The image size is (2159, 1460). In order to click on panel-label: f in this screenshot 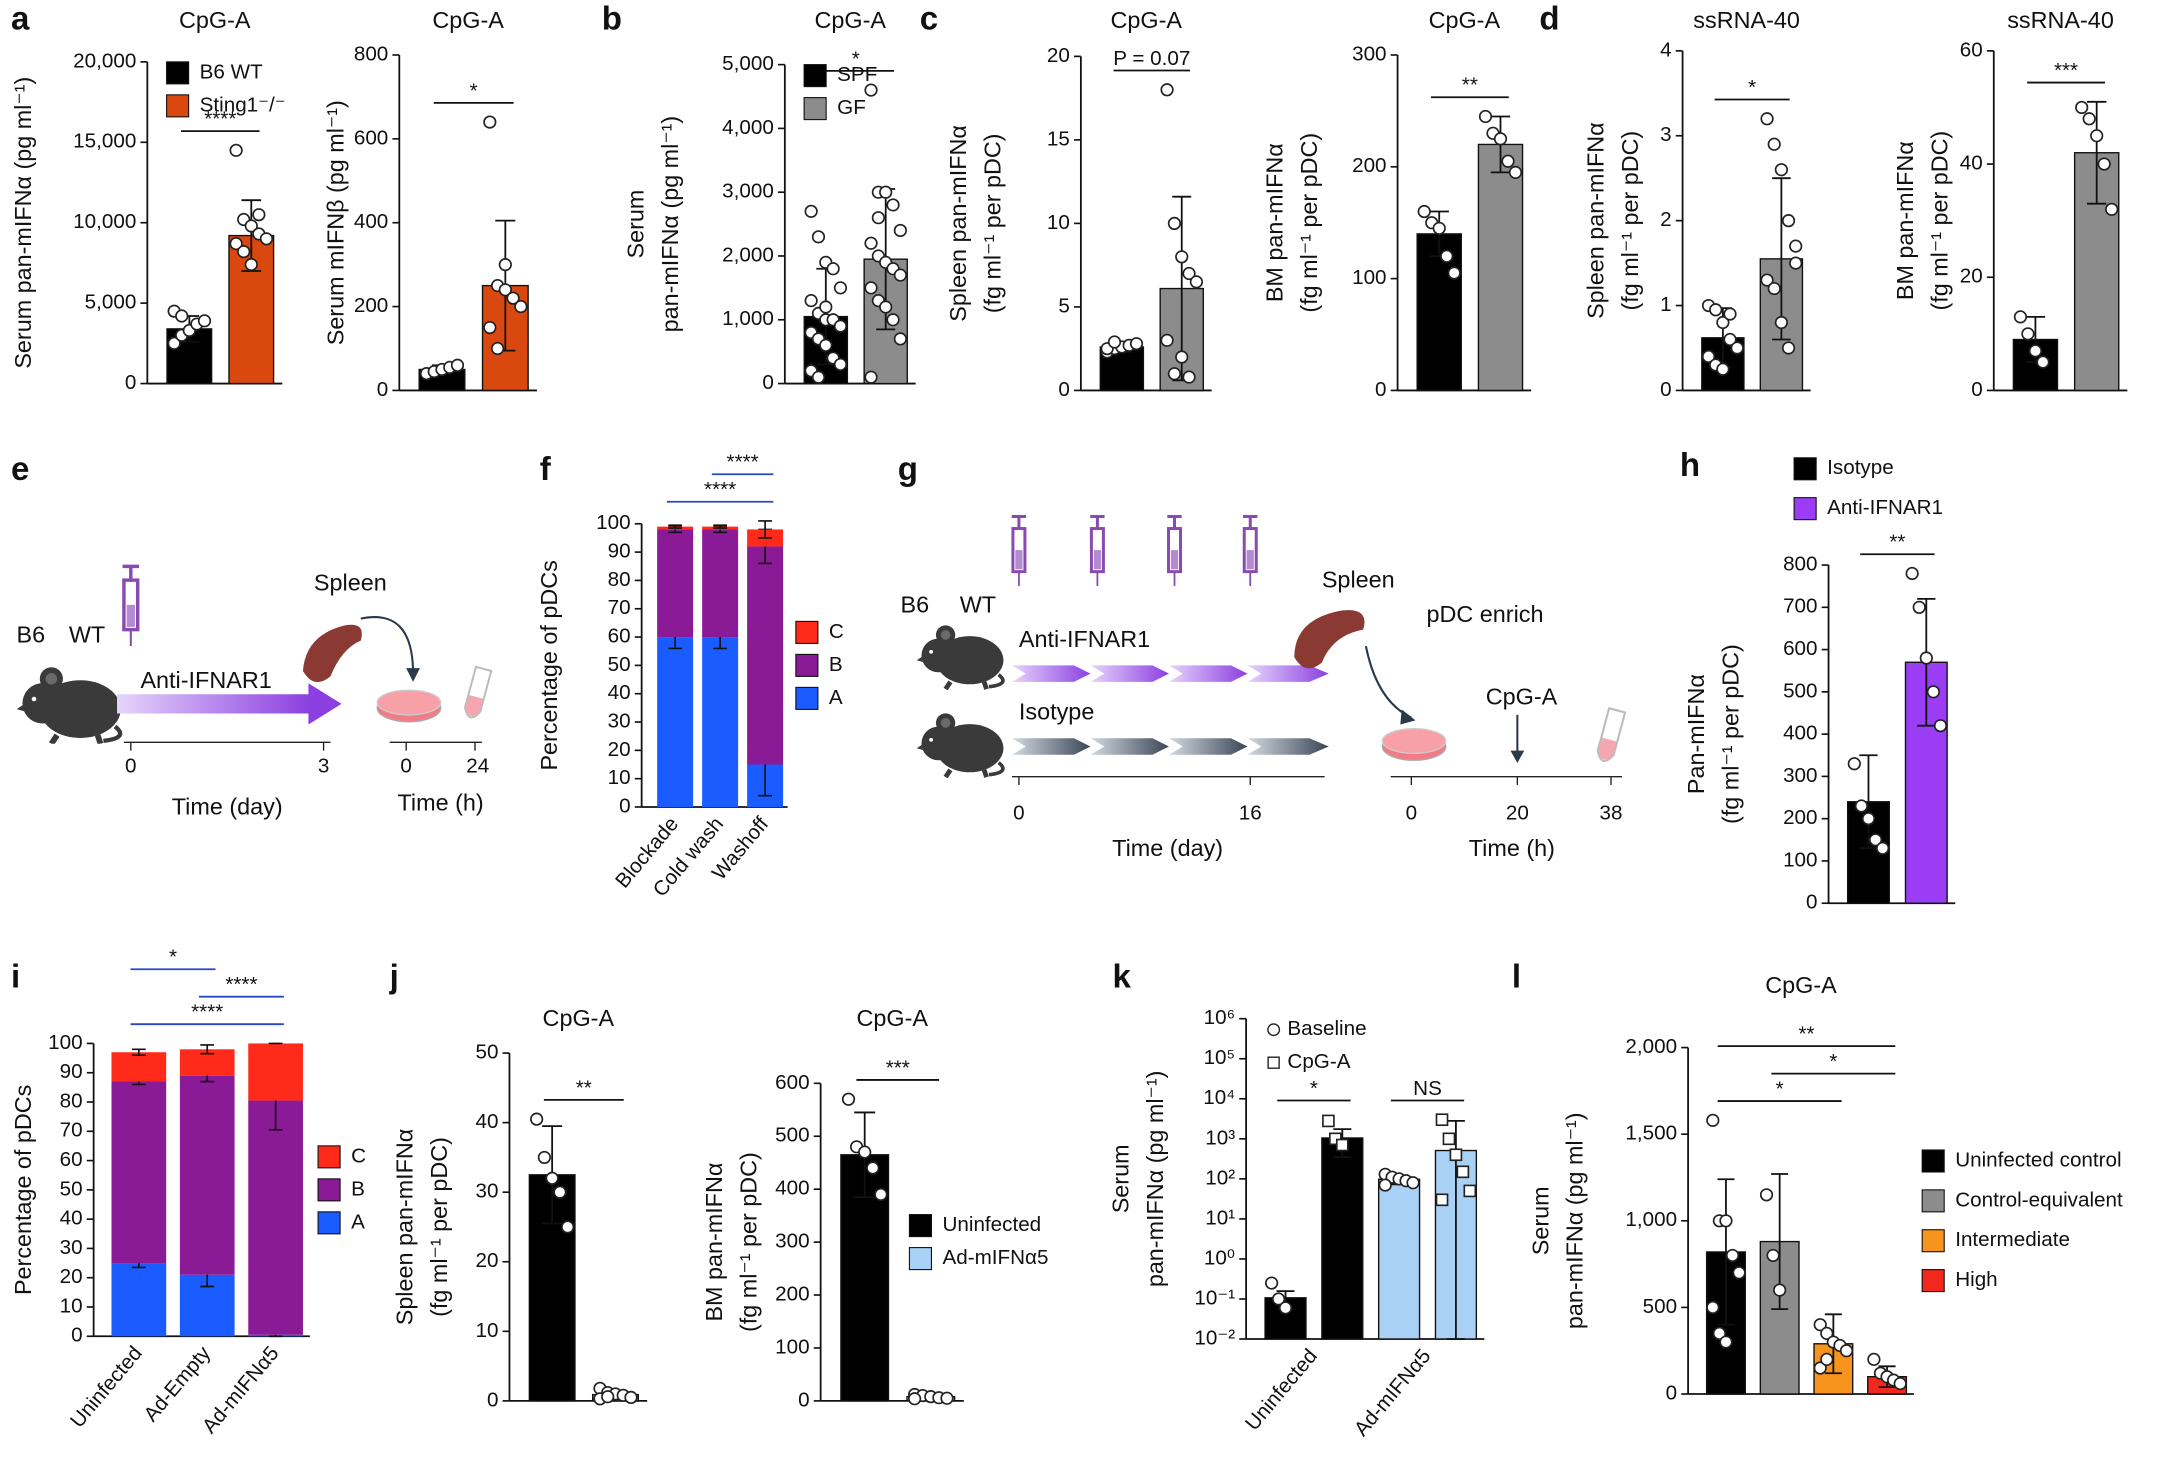, I will do `click(546, 468)`.